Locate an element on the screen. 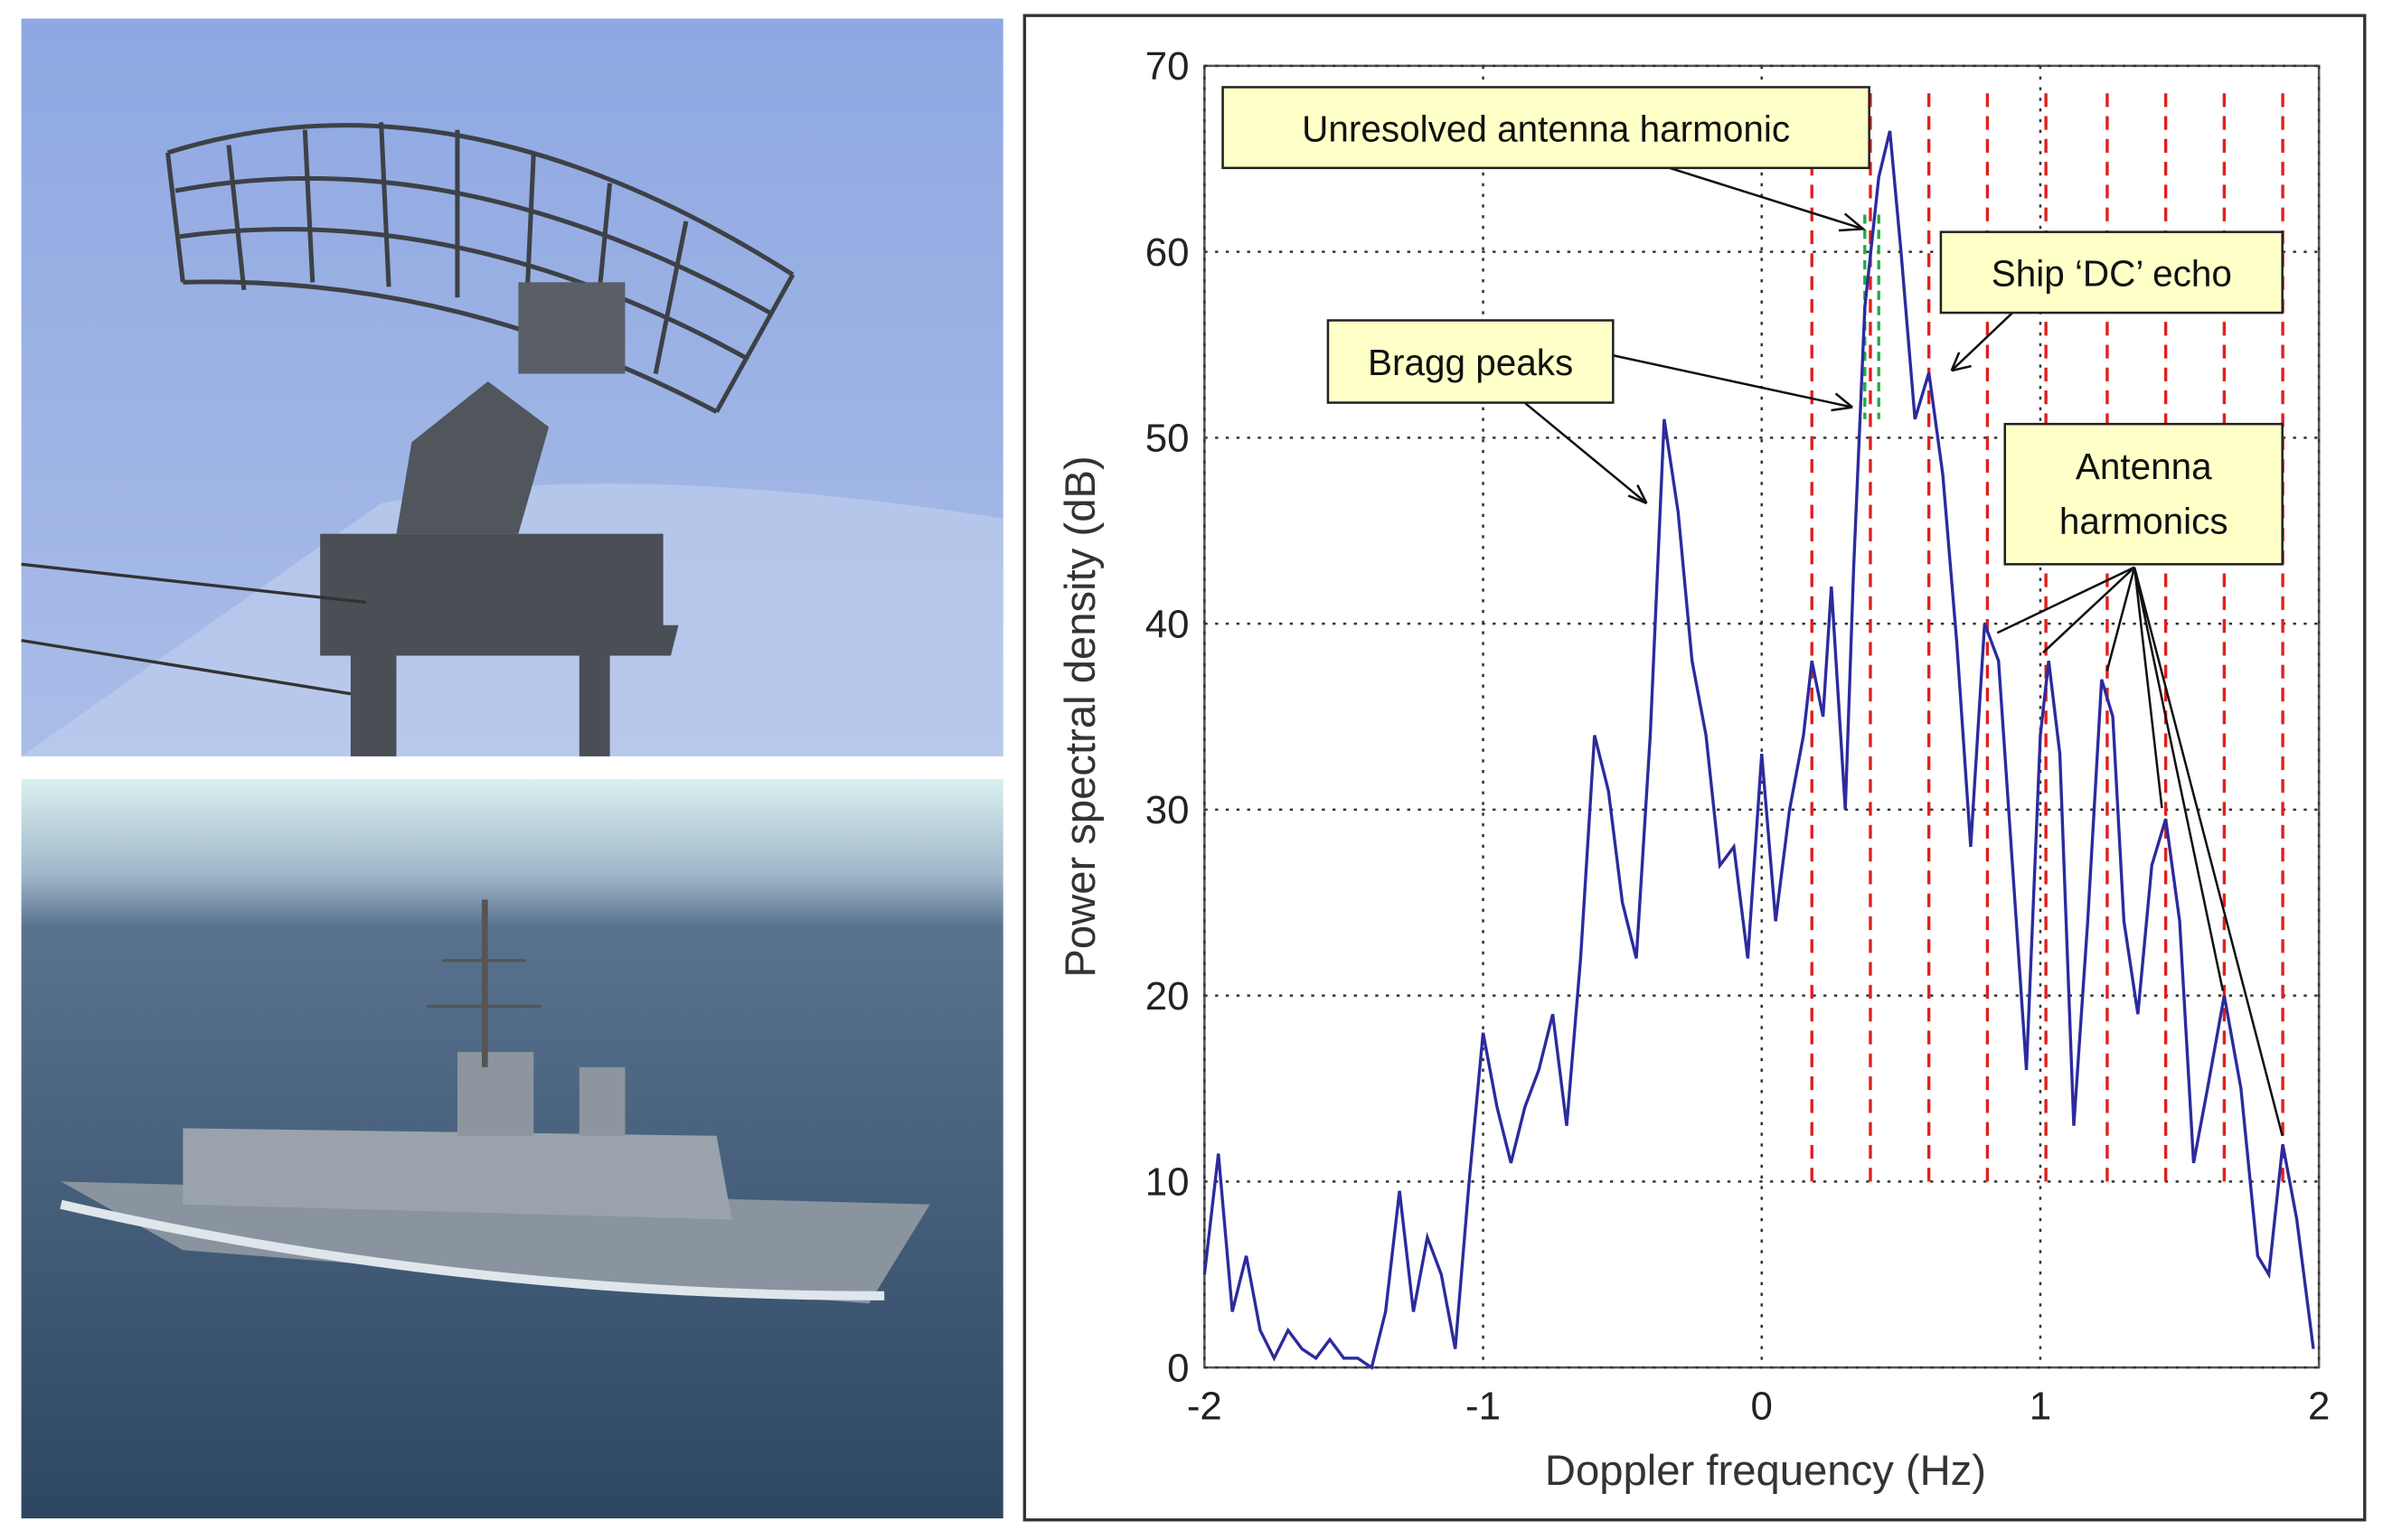  annotation: Unresolved antenna harmonic is located at coordinates (1546, 128).